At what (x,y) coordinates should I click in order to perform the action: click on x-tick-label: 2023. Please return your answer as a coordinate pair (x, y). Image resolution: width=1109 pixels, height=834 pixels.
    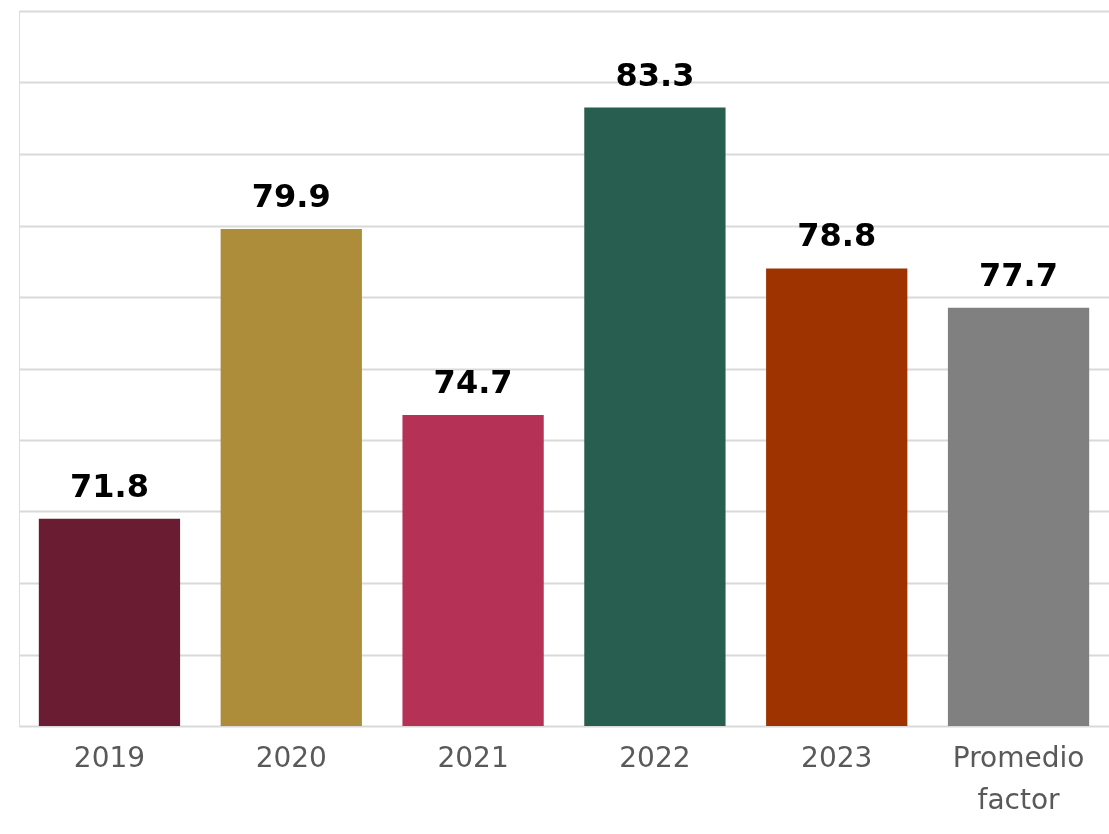
    Looking at the image, I should click on (837, 757).